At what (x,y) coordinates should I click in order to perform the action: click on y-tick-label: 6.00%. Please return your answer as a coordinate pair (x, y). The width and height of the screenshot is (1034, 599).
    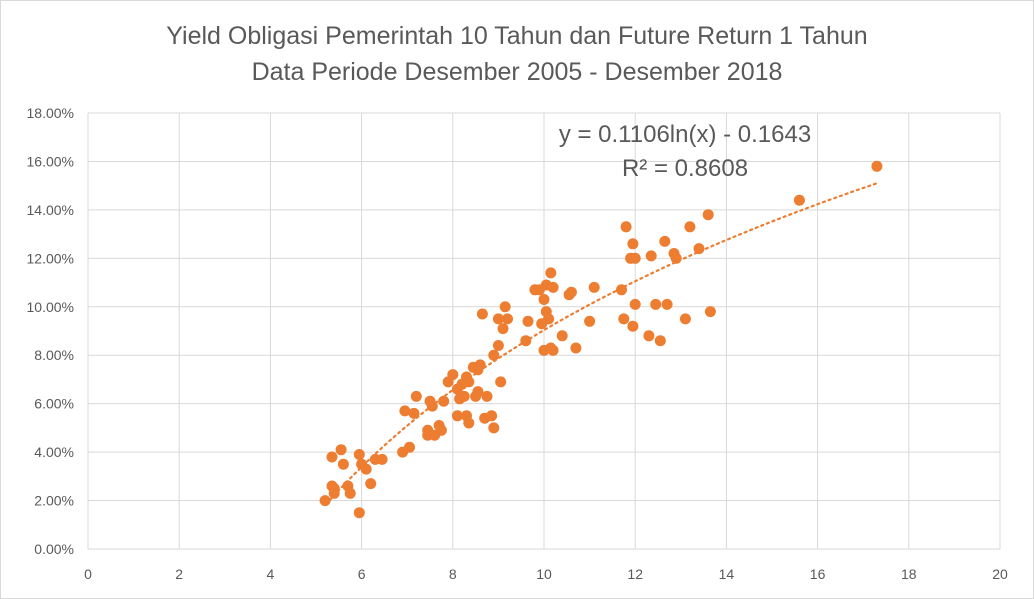
    Looking at the image, I should click on (54, 404).